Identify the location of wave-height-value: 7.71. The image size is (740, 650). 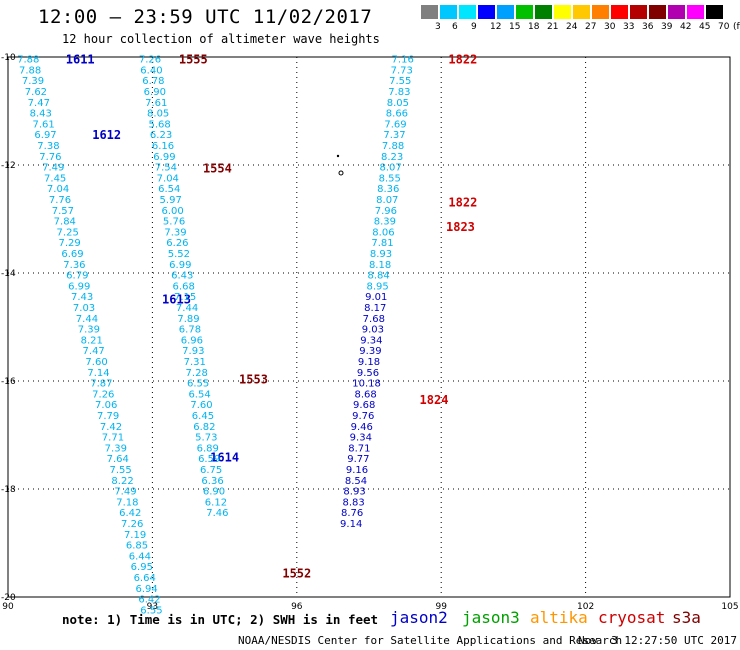
(113, 438).